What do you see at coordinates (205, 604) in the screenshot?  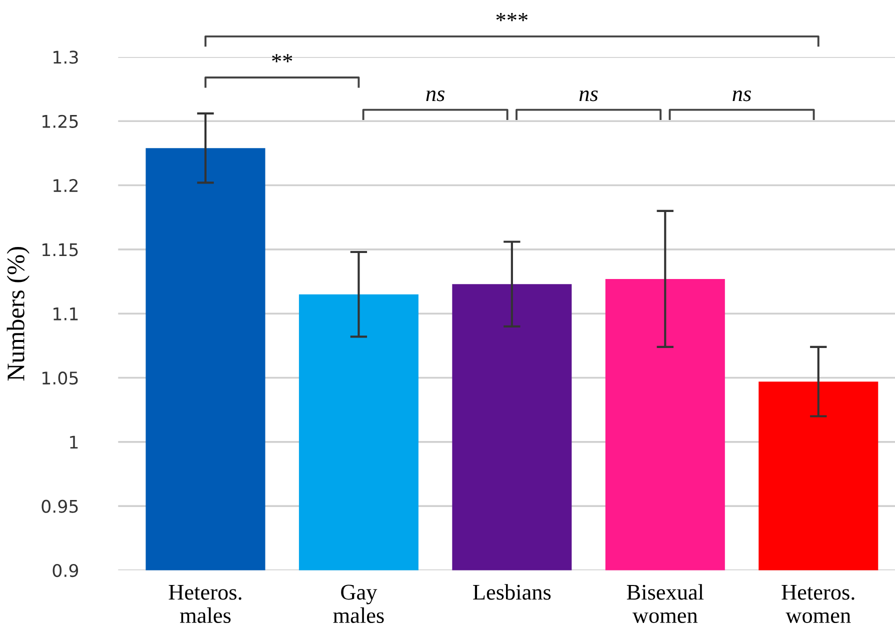 I see `x-tick-label: Heteros. males` at bounding box center [205, 604].